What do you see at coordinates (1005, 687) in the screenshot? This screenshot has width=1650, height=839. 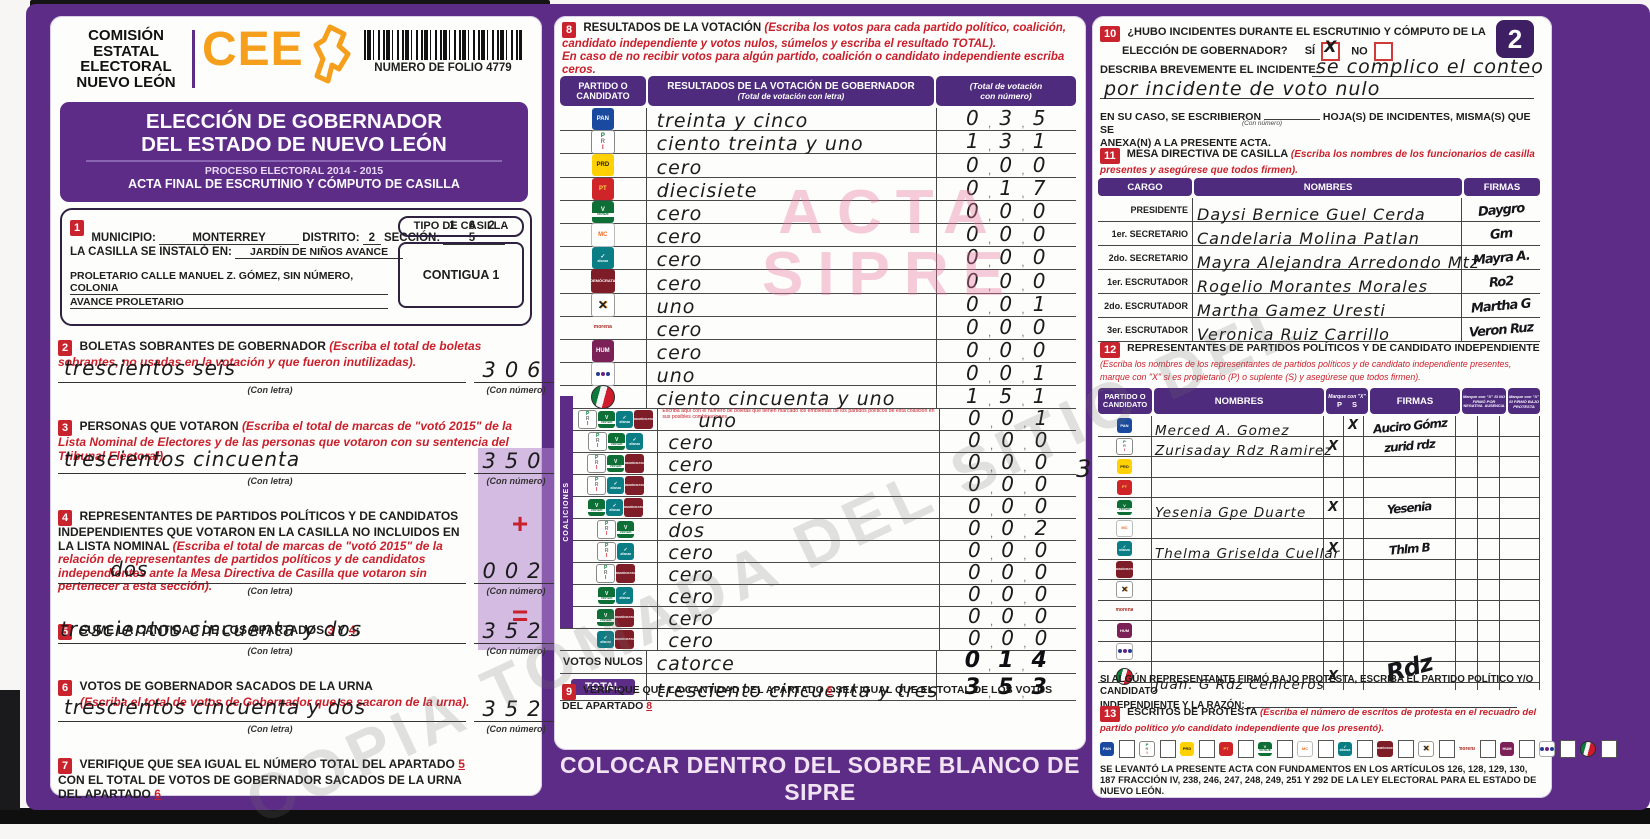 I see `vote-number-cell: 3, 5, 3` at bounding box center [1005, 687].